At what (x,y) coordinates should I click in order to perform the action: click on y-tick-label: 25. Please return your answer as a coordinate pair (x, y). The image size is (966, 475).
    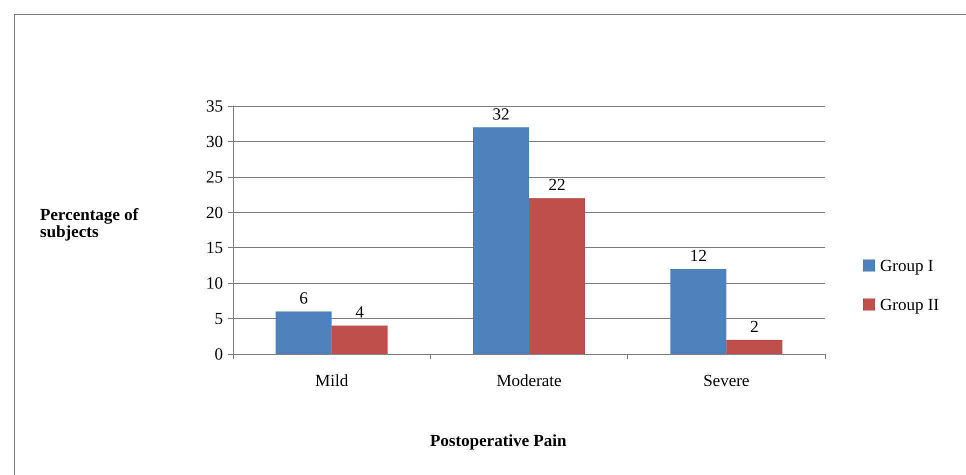
    Looking at the image, I should click on (214, 176).